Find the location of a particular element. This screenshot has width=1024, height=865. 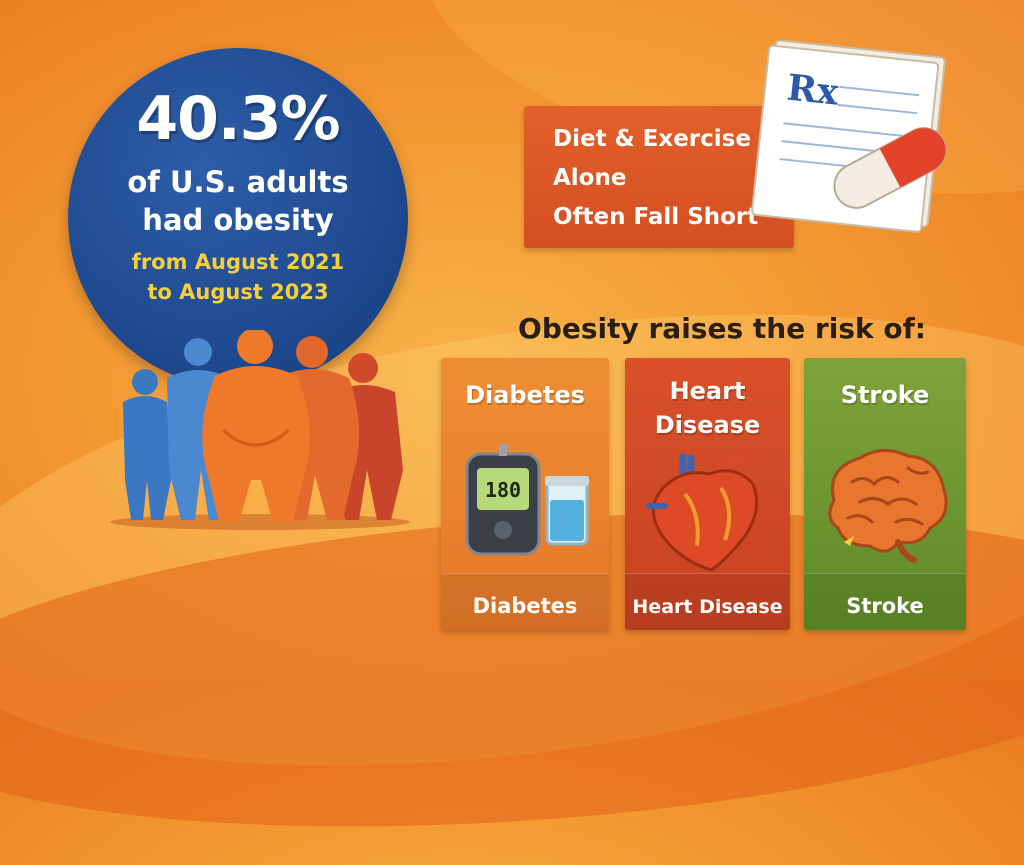

stat-line-2: had obesity is located at coordinates (238, 220).